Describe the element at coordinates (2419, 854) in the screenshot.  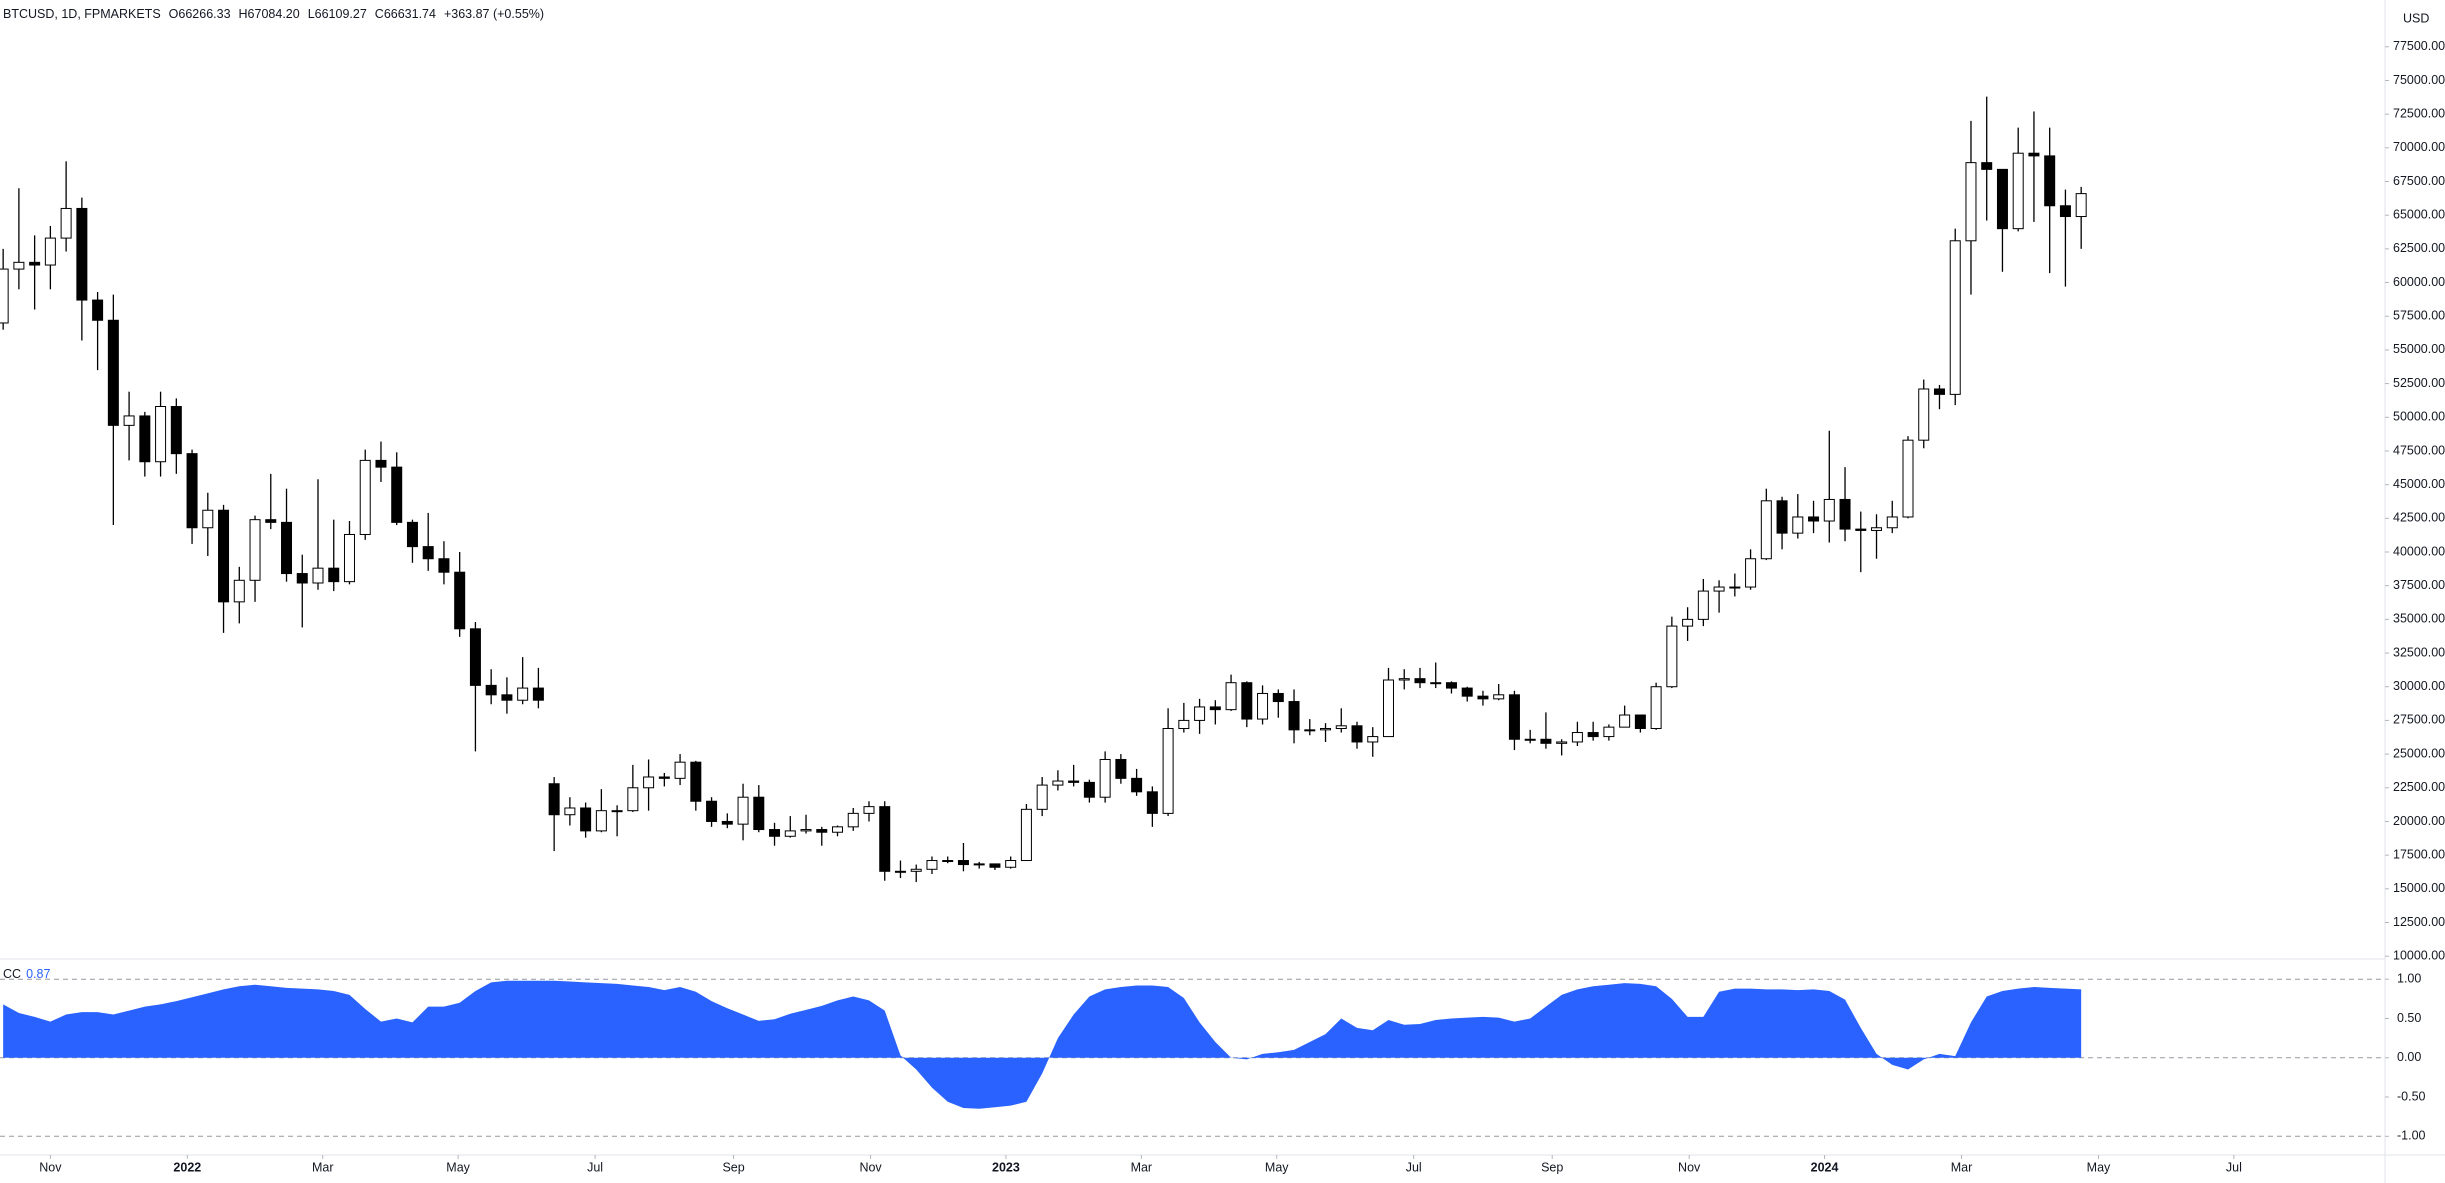
I see `y-tick-label: 17500.00` at that location.